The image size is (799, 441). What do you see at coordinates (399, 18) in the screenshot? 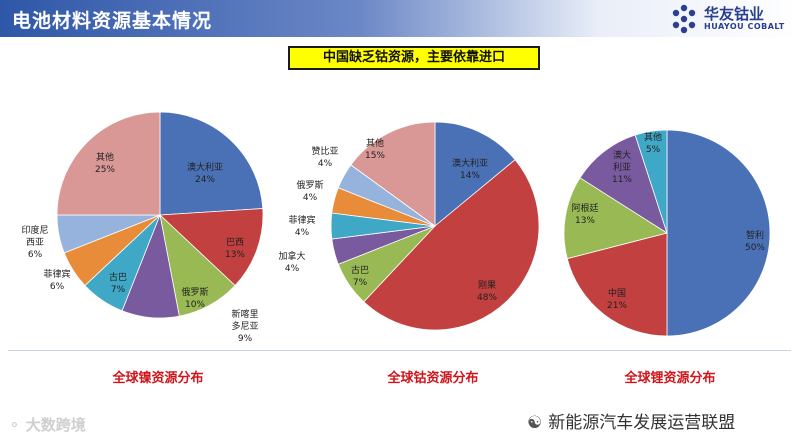
I see `header-bar: 电池材料资源基本情况` at bounding box center [399, 18].